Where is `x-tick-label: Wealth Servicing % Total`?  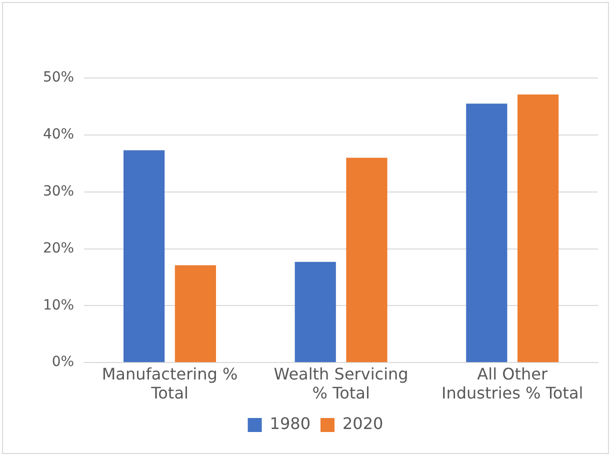
x-tick-label: Wealth Servicing % Total is located at coordinates (341, 383).